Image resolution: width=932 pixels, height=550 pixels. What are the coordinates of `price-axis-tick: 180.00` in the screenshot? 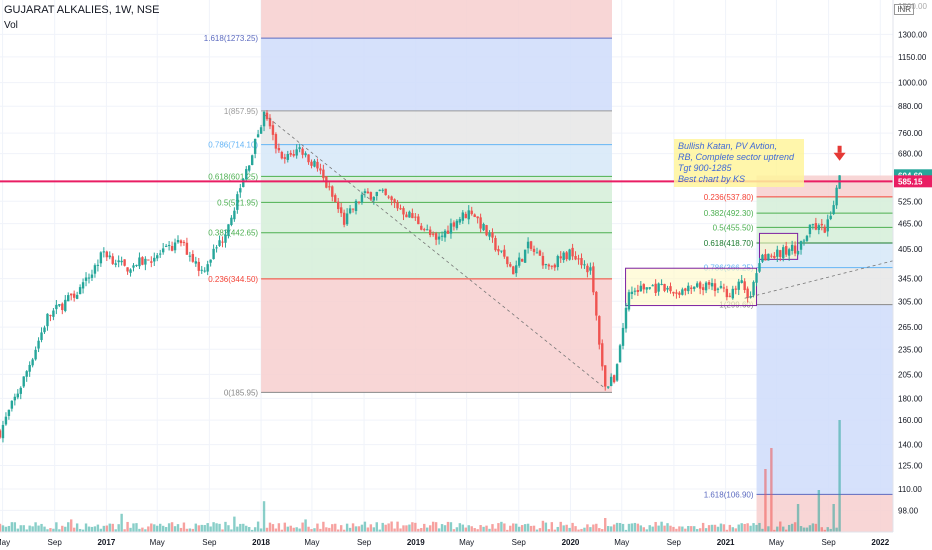 It's located at (910, 398).